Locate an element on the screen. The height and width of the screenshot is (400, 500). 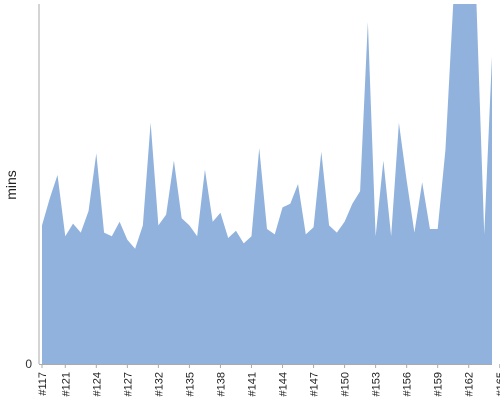
x-tick-label: #144 is located at coordinates (284, 384).